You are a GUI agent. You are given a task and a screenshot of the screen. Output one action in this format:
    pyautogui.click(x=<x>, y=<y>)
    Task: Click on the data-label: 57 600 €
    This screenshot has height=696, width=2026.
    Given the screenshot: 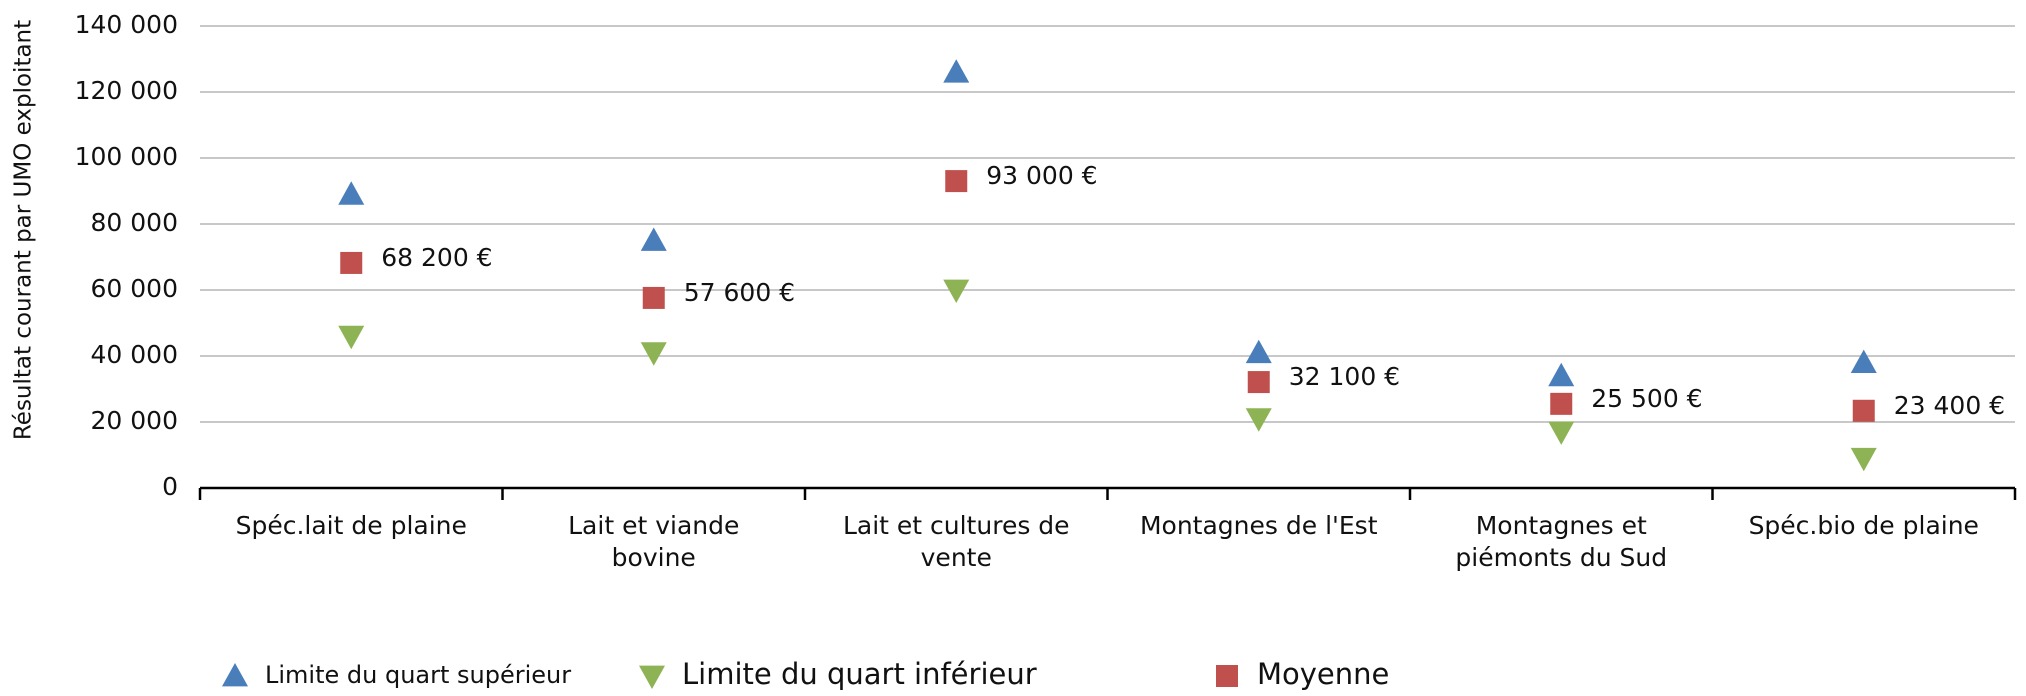 What is the action you would take?
    pyautogui.click(x=739, y=292)
    